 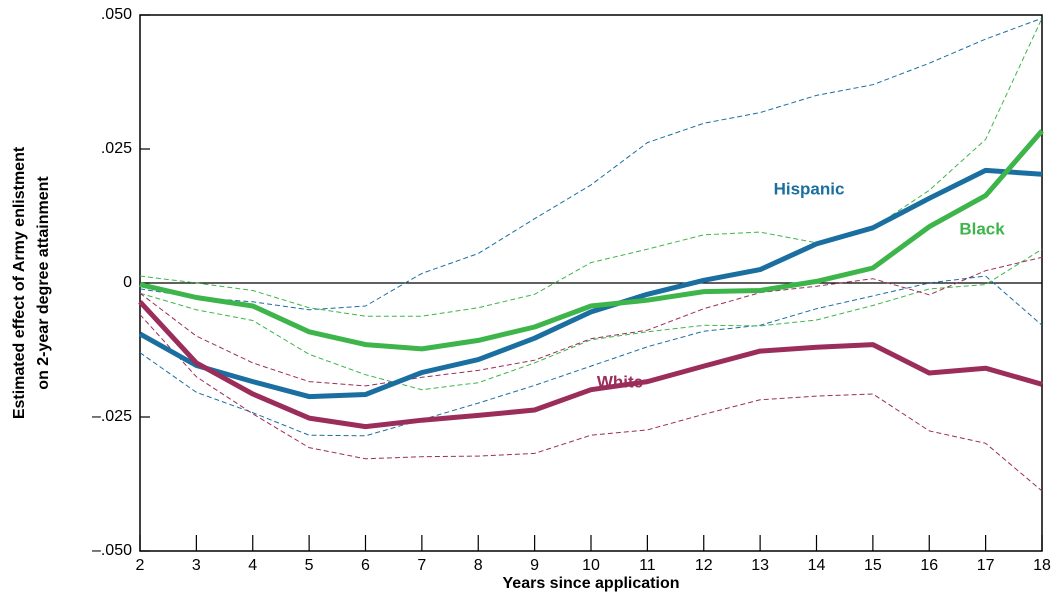 I want to click on y-tick-label: –.025, so click(x=112, y=416).